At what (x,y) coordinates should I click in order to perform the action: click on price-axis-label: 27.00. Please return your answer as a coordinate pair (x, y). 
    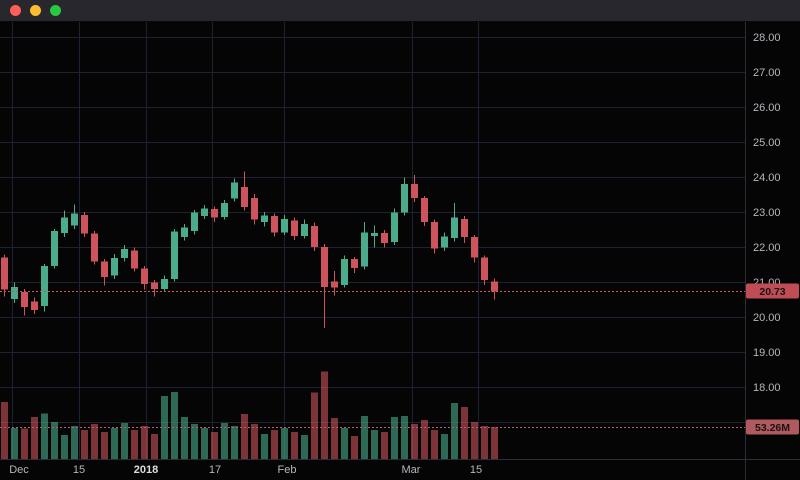
    Looking at the image, I should click on (767, 73).